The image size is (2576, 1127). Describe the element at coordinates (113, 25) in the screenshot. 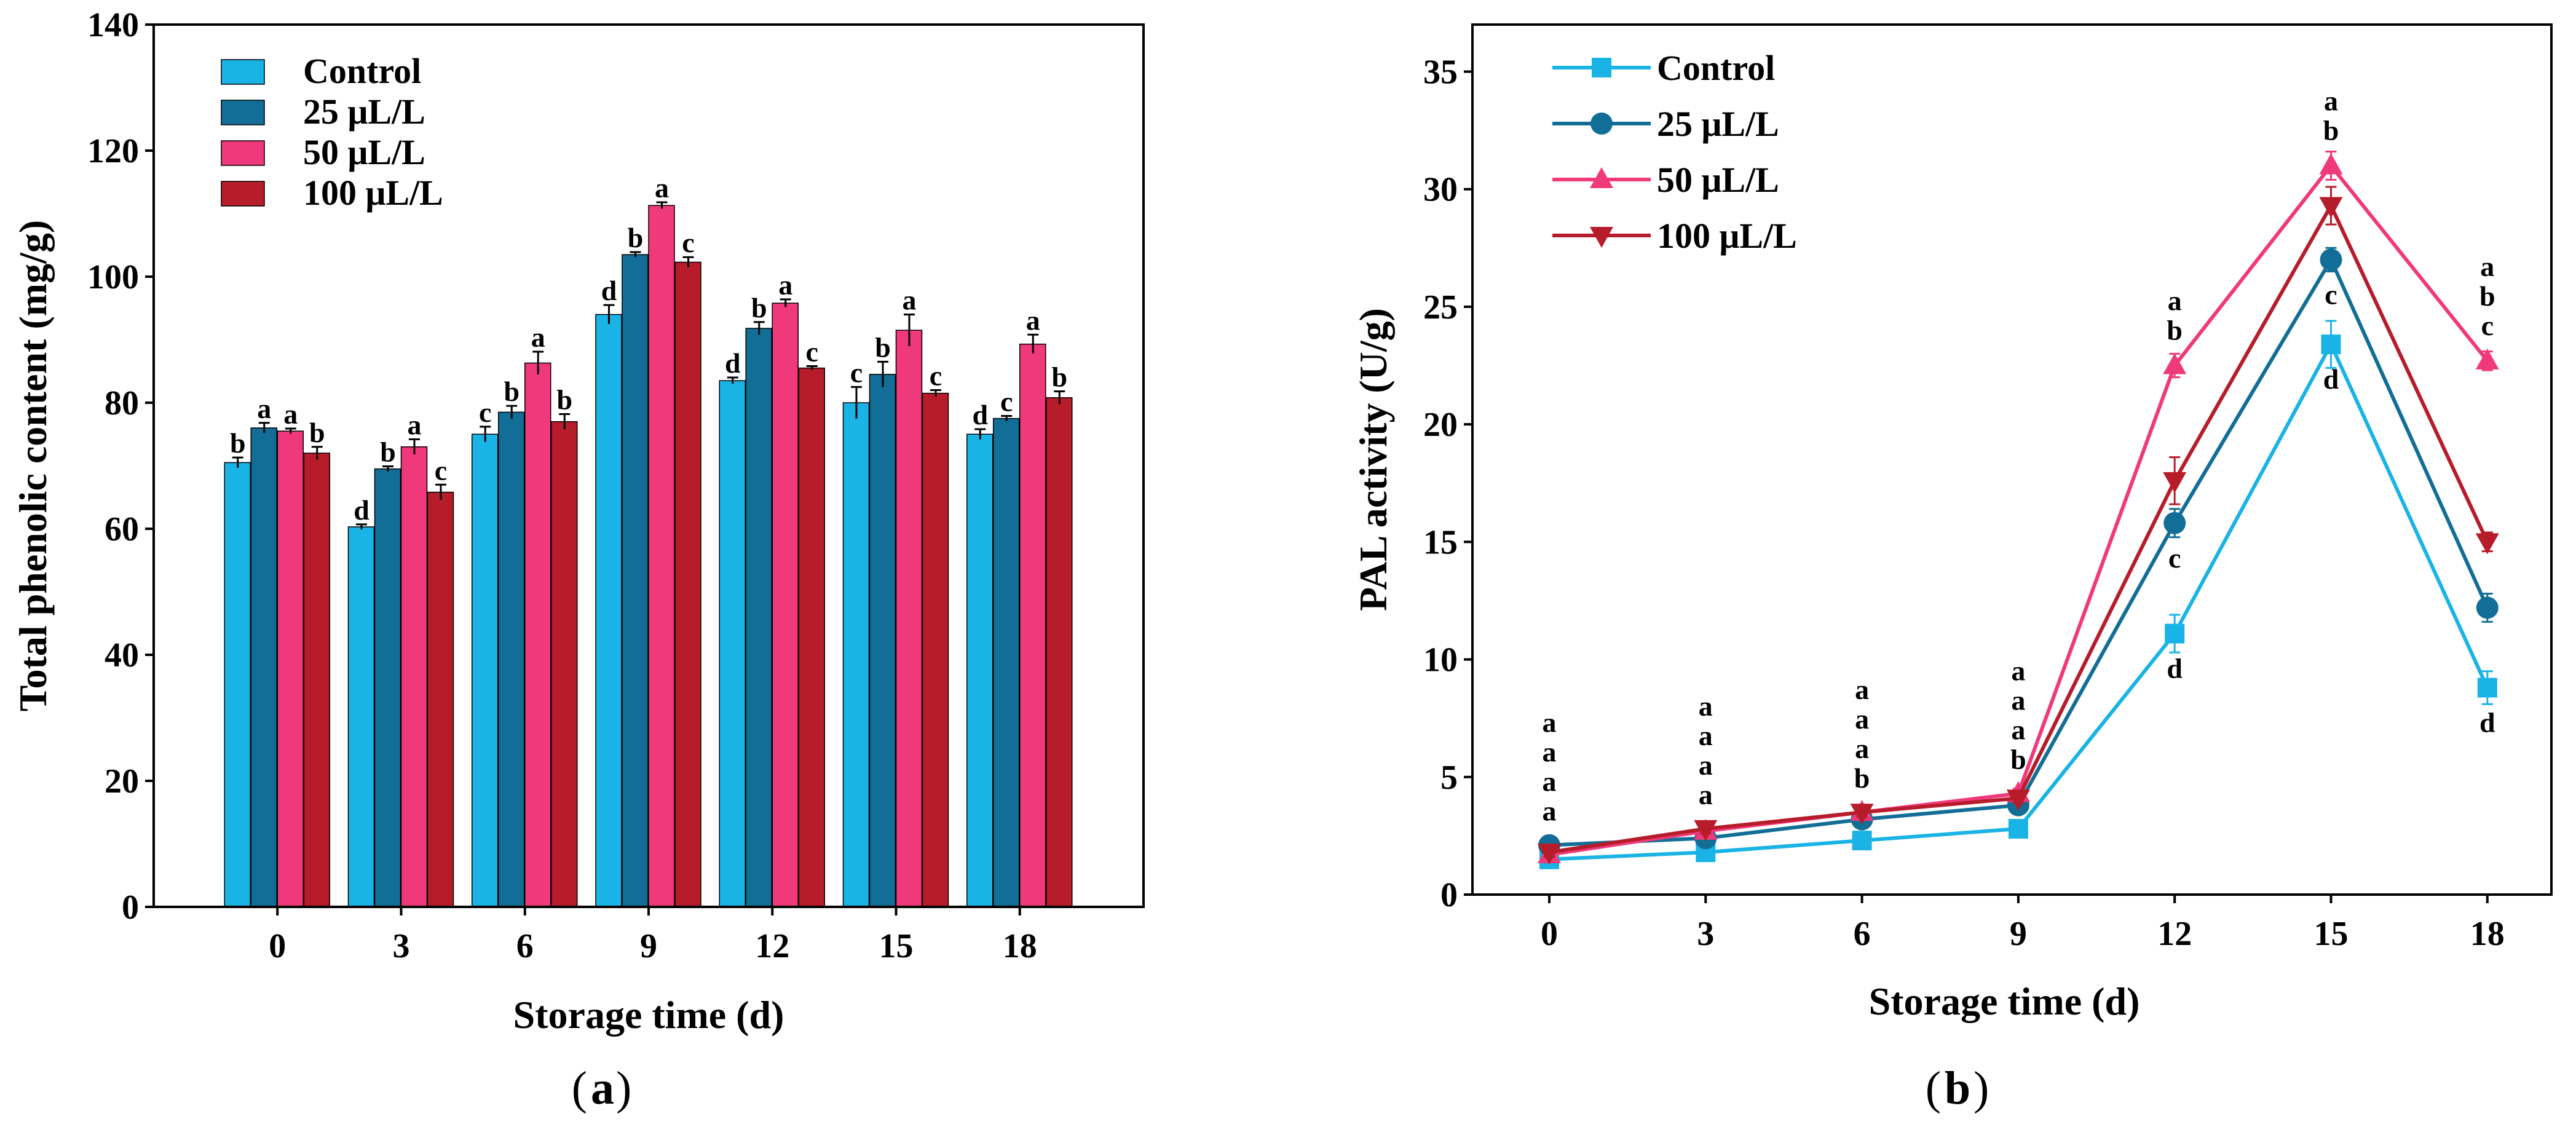

I see `y-tick-label: 140` at that location.